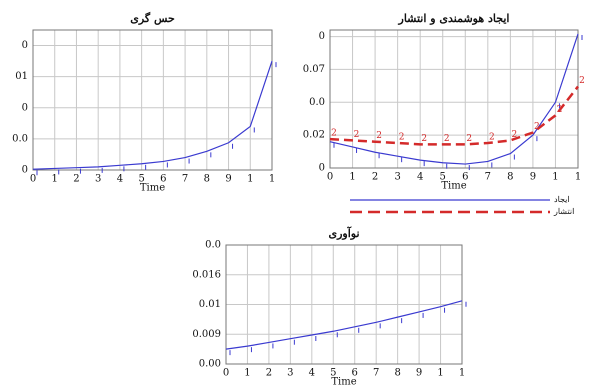 The image size is (599, 385). What do you see at coordinates (206, 334) in the screenshot?
I see `y-tick-label: 0.009` at bounding box center [206, 334].